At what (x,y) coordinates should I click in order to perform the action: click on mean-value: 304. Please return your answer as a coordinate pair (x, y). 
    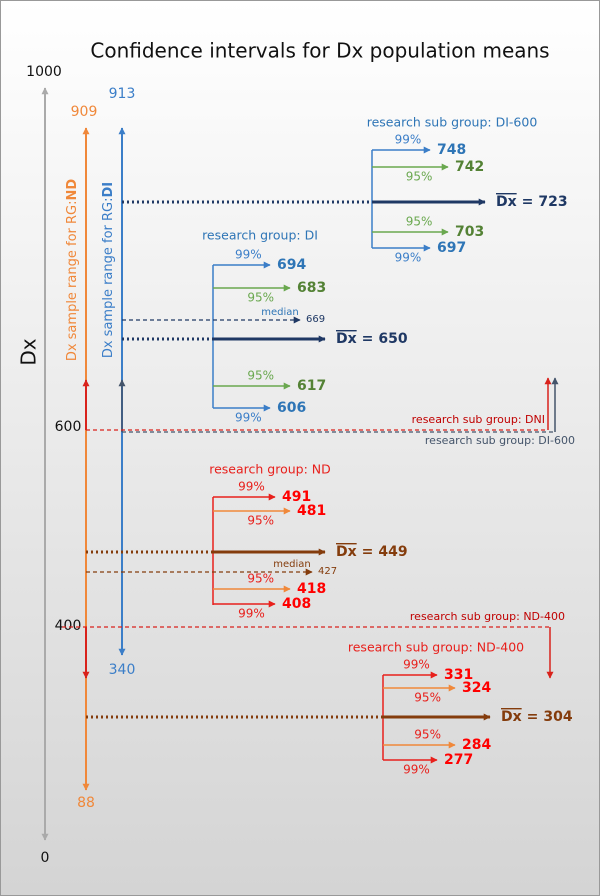
    Looking at the image, I should click on (557, 717).